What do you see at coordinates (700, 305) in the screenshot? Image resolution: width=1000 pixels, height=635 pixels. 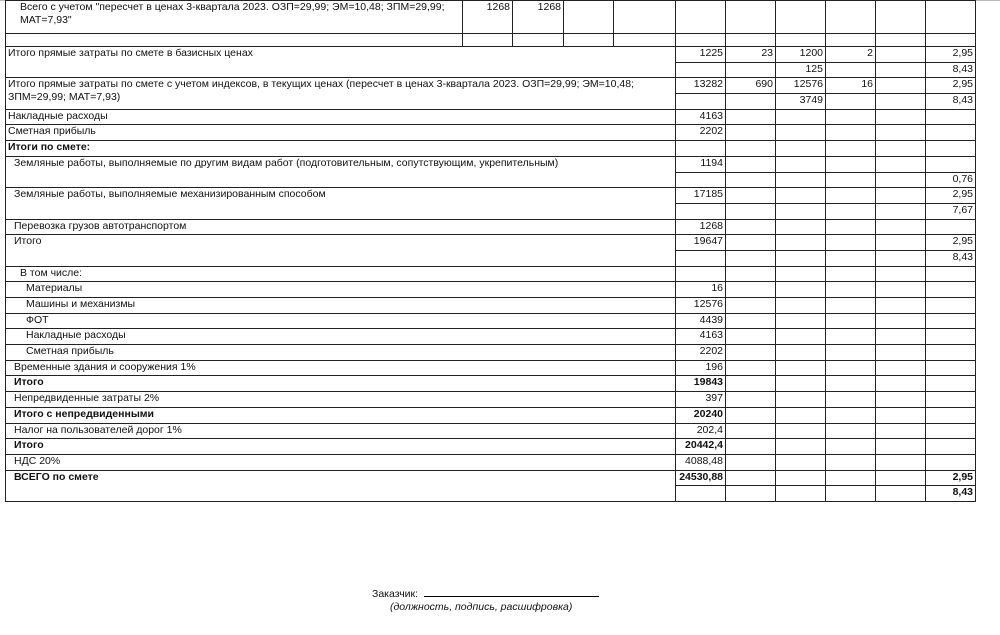 I see `cell: 12576` at bounding box center [700, 305].